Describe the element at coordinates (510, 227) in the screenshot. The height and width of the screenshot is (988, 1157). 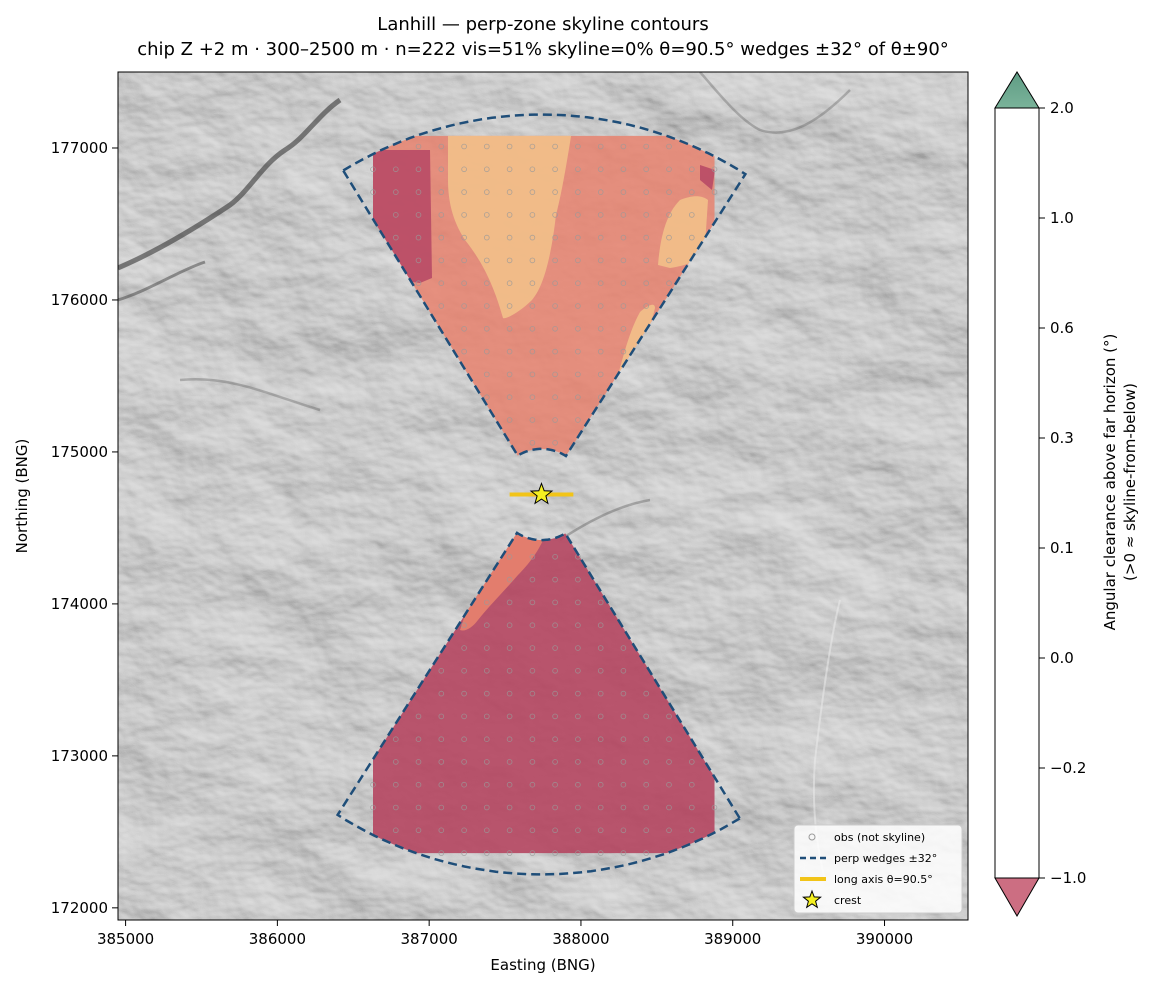
I see `north-wedge-central-tongue` at that location.